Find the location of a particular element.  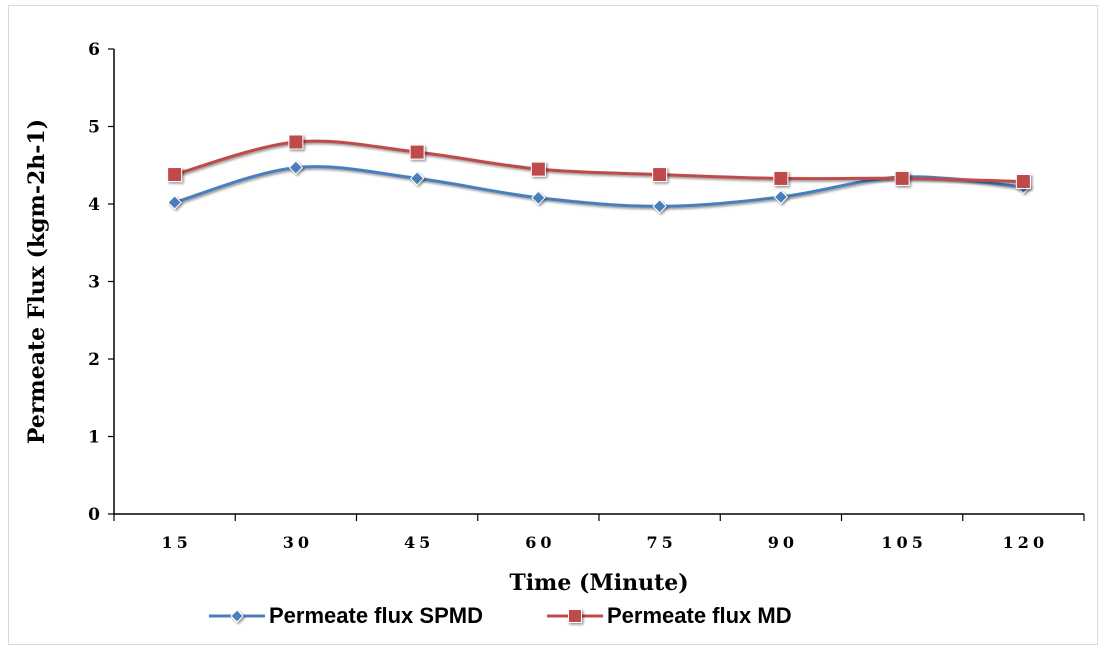

y-tick-label: 5 is located at coordinates (94, 128).